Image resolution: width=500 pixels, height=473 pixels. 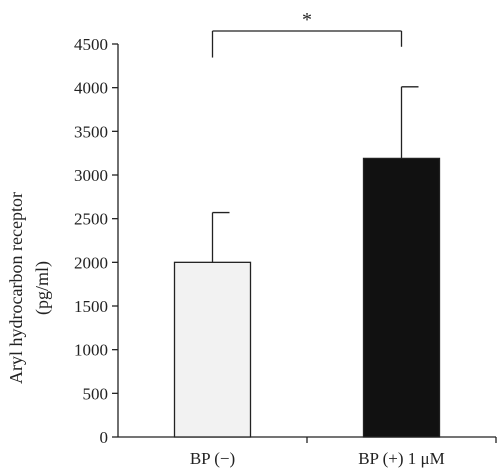 What do you see at coordinates (91, 131) in the screenshot?
I see `y-tick-label-7: 3500` at bounding box center [91, 131].